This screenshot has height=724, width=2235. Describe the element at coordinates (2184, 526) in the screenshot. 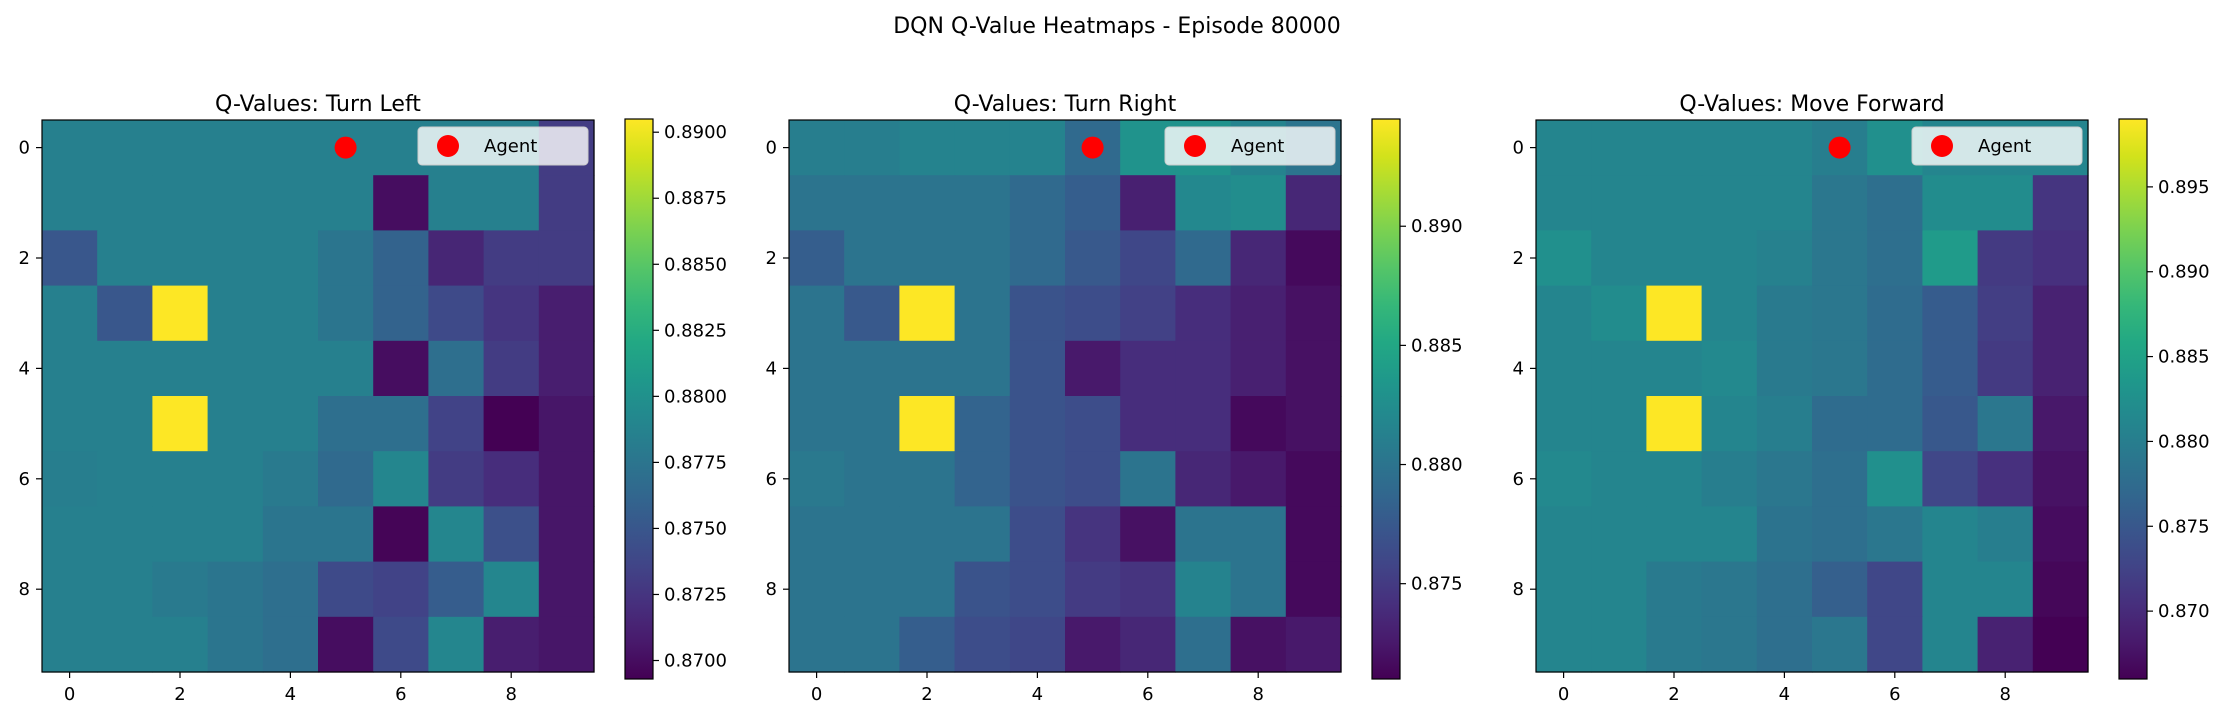

I see `colorbar-tick-label: 0.875` at that location.